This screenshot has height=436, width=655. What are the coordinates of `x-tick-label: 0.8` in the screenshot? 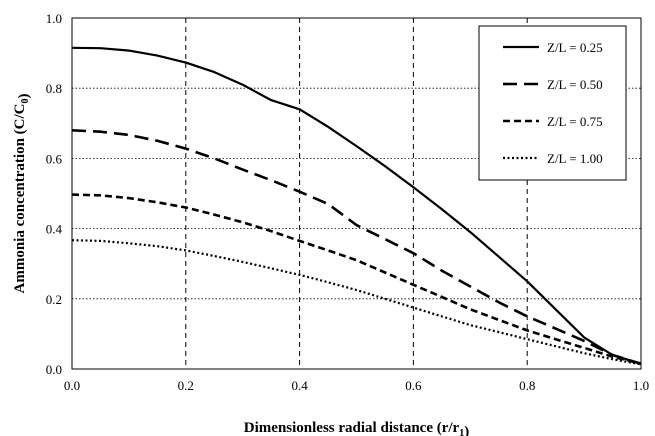 It's located at (527, 385).